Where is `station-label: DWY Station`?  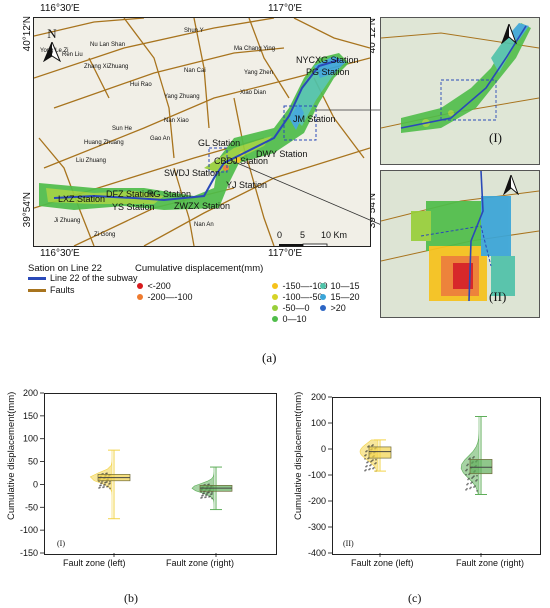
station-label: DWY Station is located at coordinates (282, 154).